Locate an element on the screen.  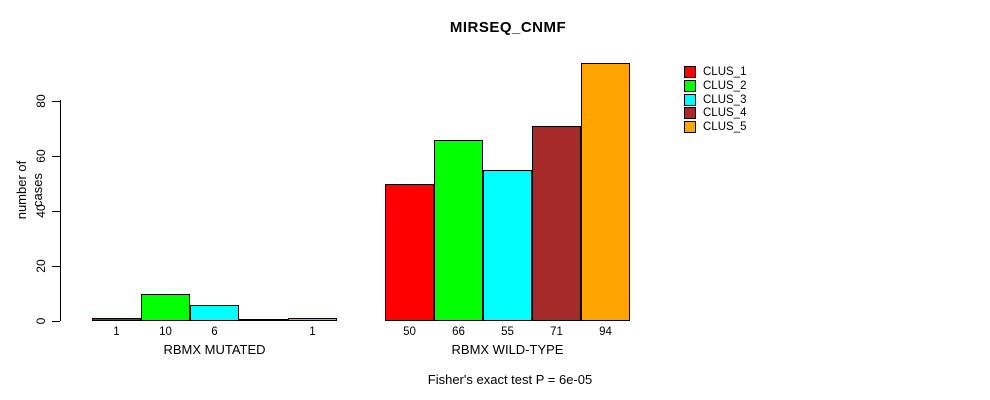
y-tick-label: 80 is located at coordinates (41, 101).